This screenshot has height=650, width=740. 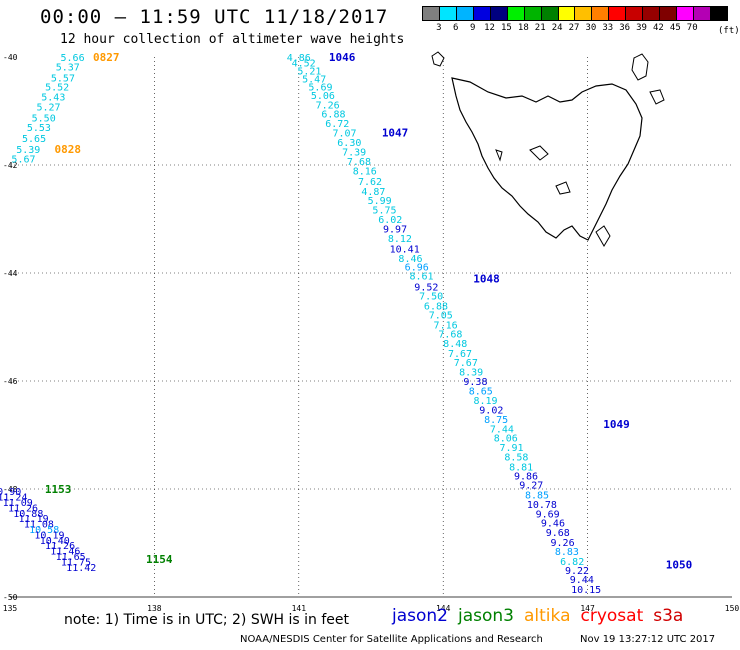 What do you see at coordinates (23, 160) in the screenshot?
I see `wave-height-value: 5.67` at bounding box center [23, 160].